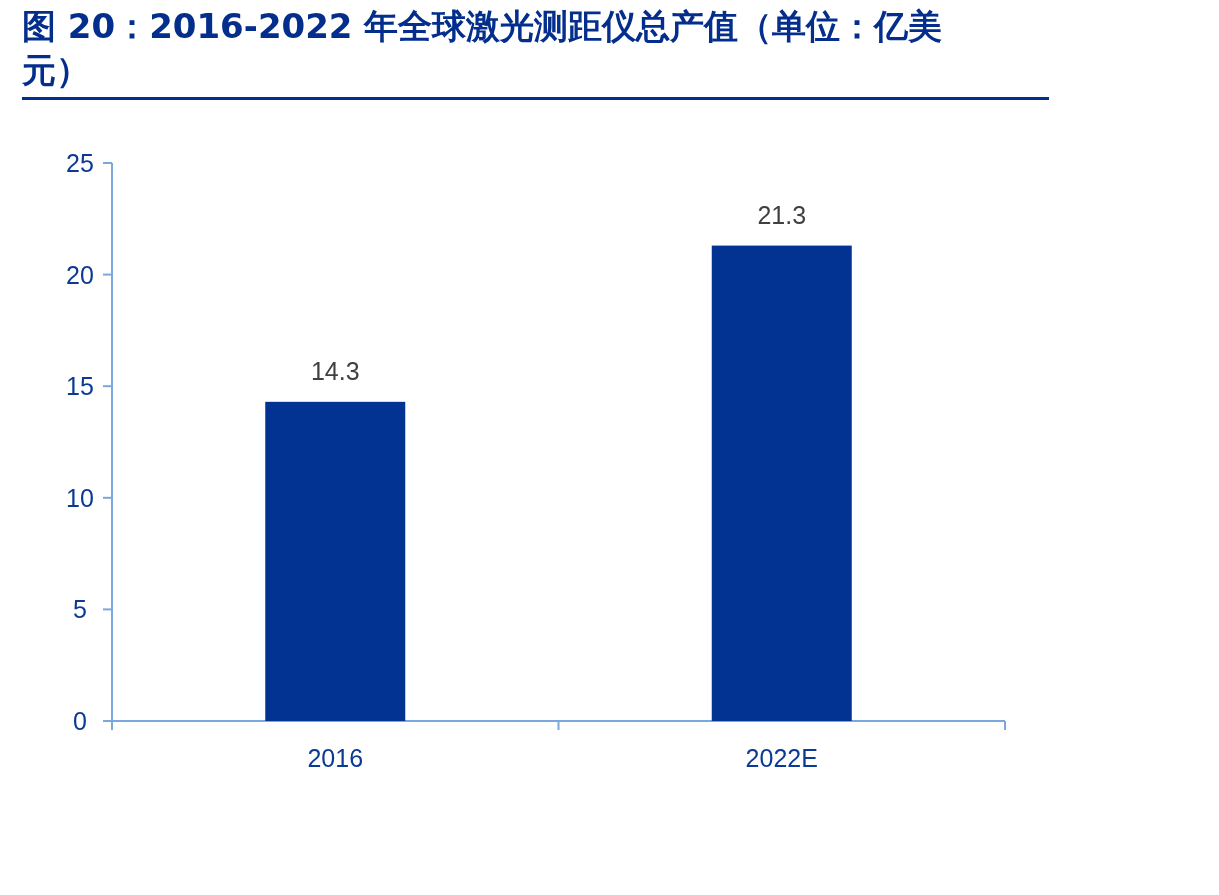 This screenshot has width=1219, height=895. What do you see at coordinates (80, 274) in the screenshot?
I see `y-tick-label: 20` at bounding box center [80, 274].